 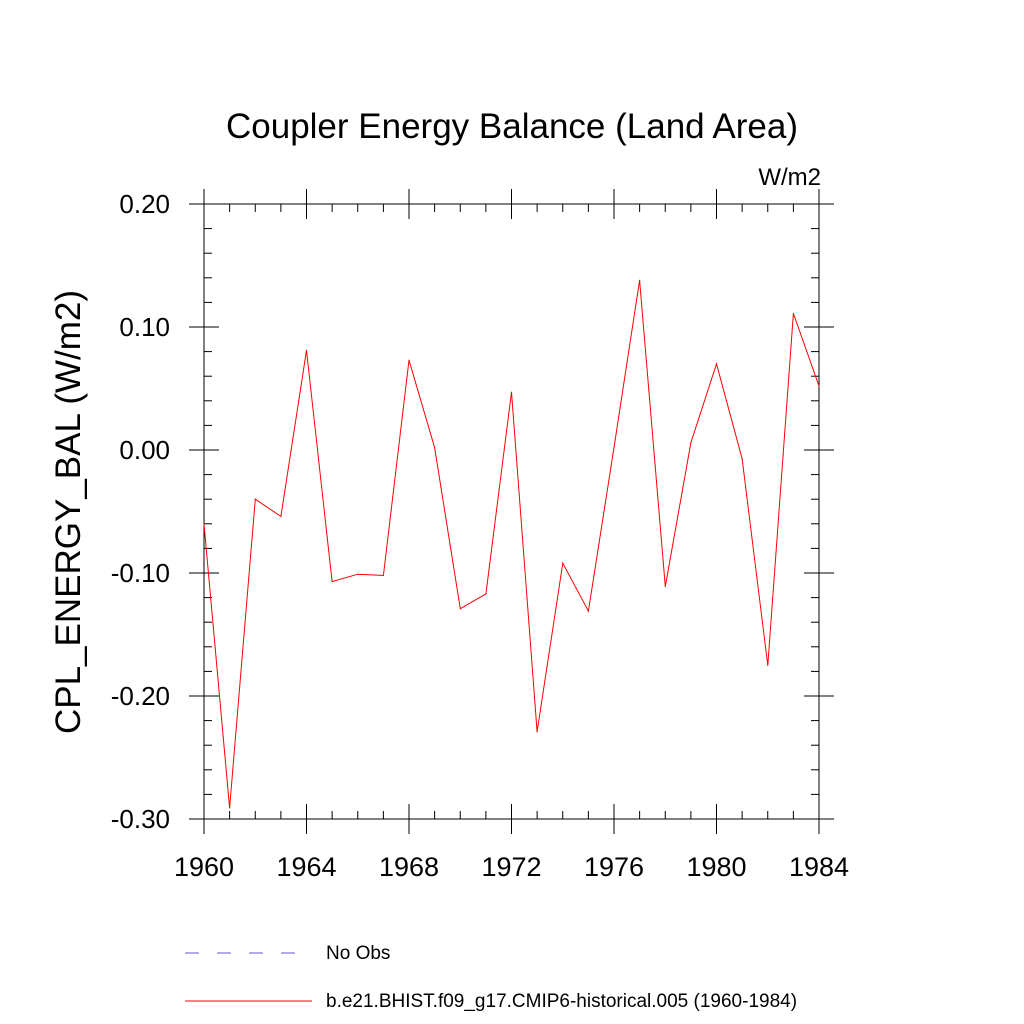 What do you see at coordinates (306, 867) in the screenshot?
I see `x-tick-label: 1964` at bounding box center [306, 867].